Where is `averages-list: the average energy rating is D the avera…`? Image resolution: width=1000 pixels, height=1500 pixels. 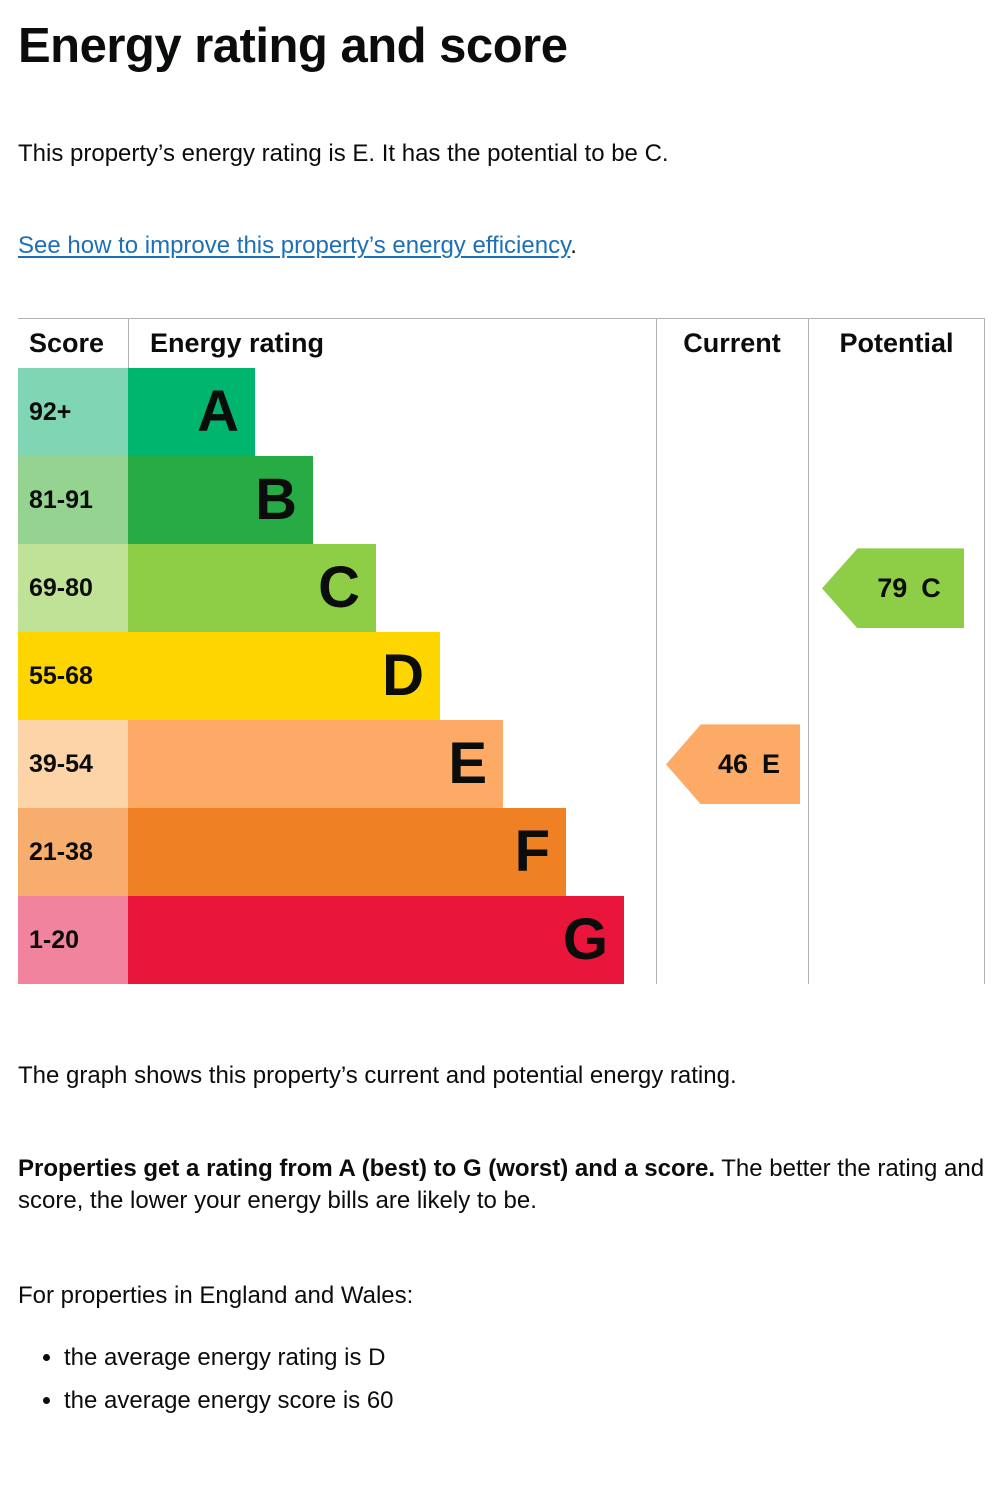 averages-list: the average energy rating is D the avera… is located at coordinates (501, 1380).